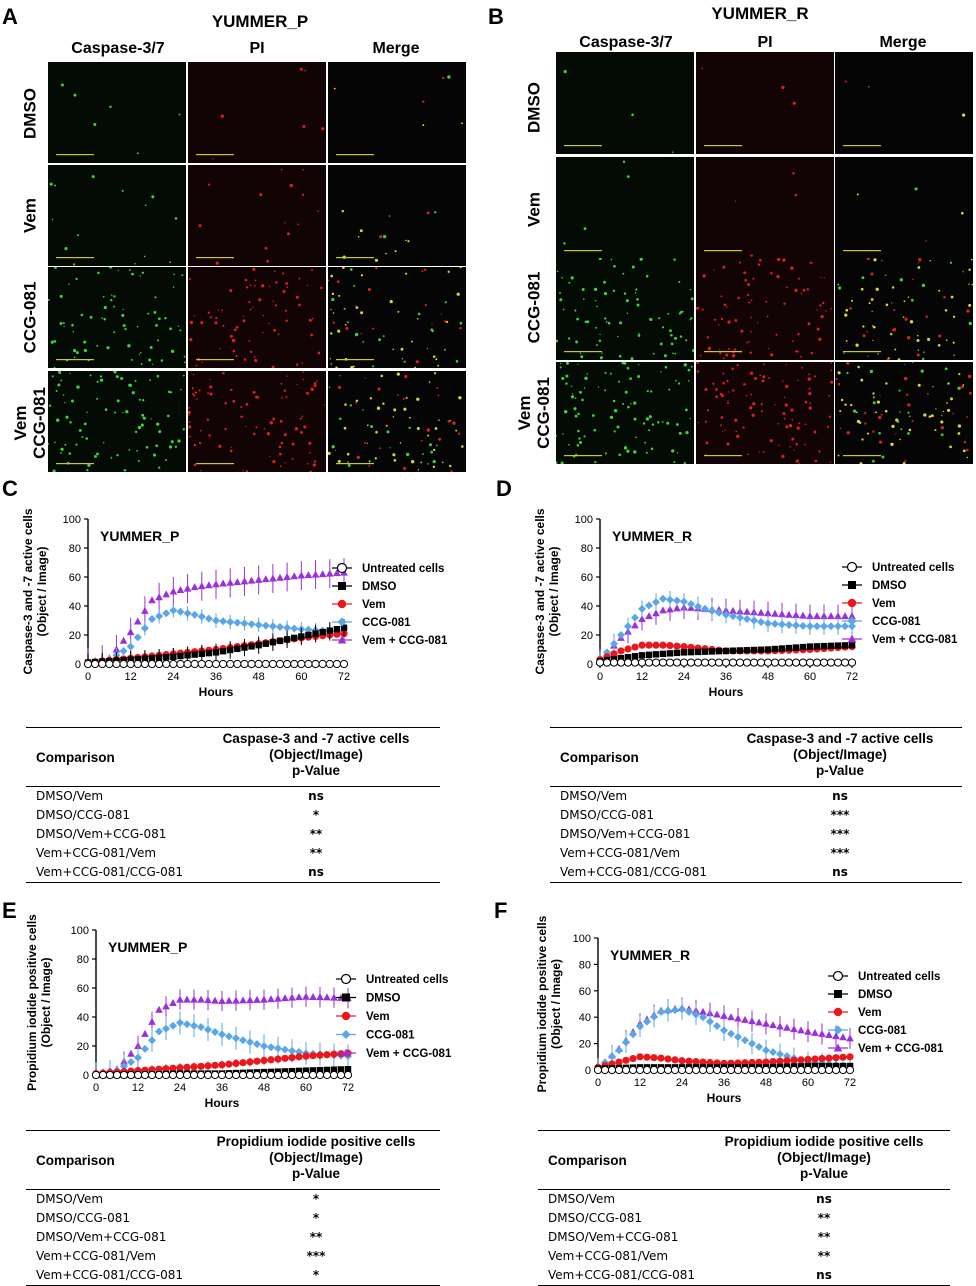  I want to click on scale-bar, so click(215, 258).